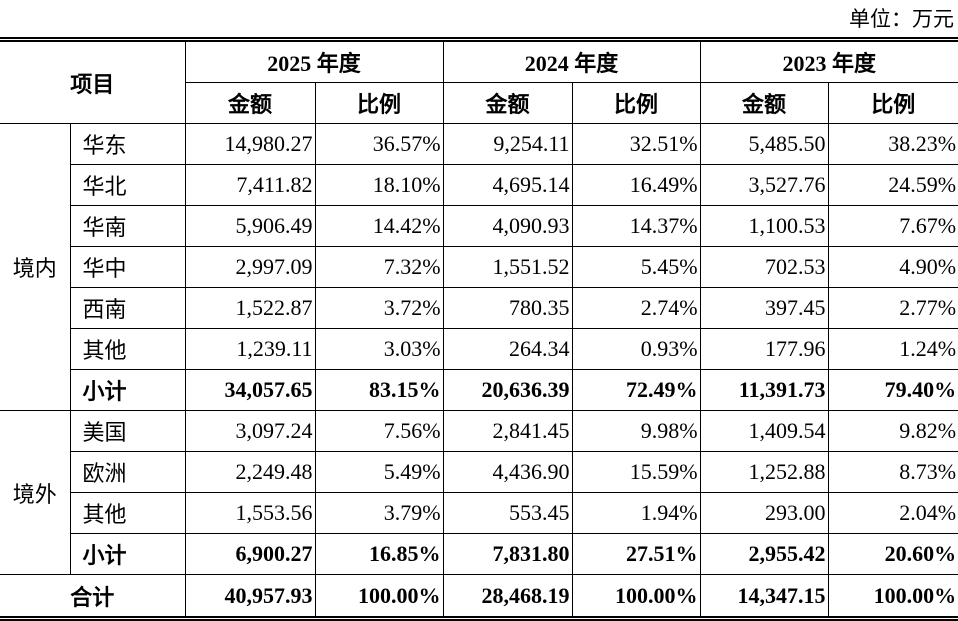 The image size is (958, 621). What do you see at coordinates (892, 185) in the screenshot?
I see `value-cell: 24.59%` at bounding box center [892, 185].